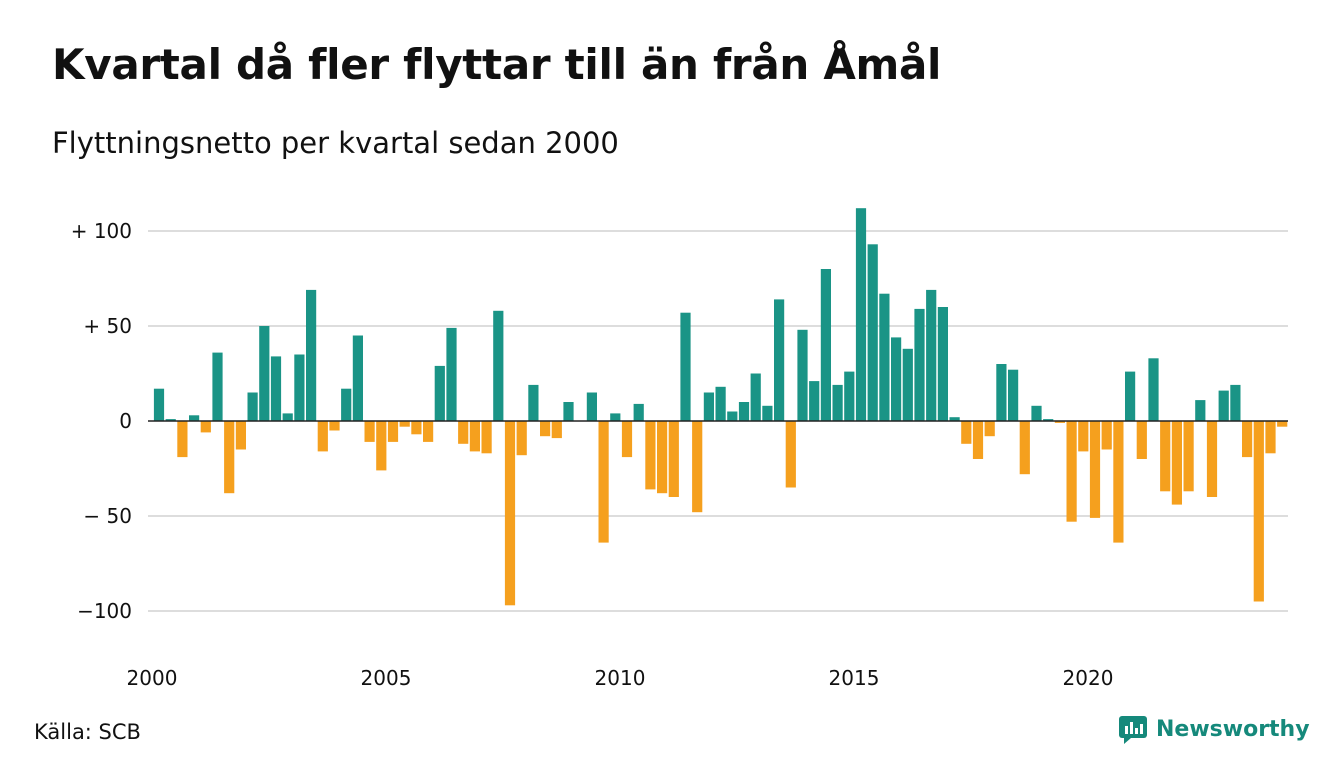 Image resolution: width=1340 pixels, height=780 pixels. What do you see at coordinates (107, 326) in the screenshot?
I see `y-tick-label: + 50` at bounding box center [107, 326].